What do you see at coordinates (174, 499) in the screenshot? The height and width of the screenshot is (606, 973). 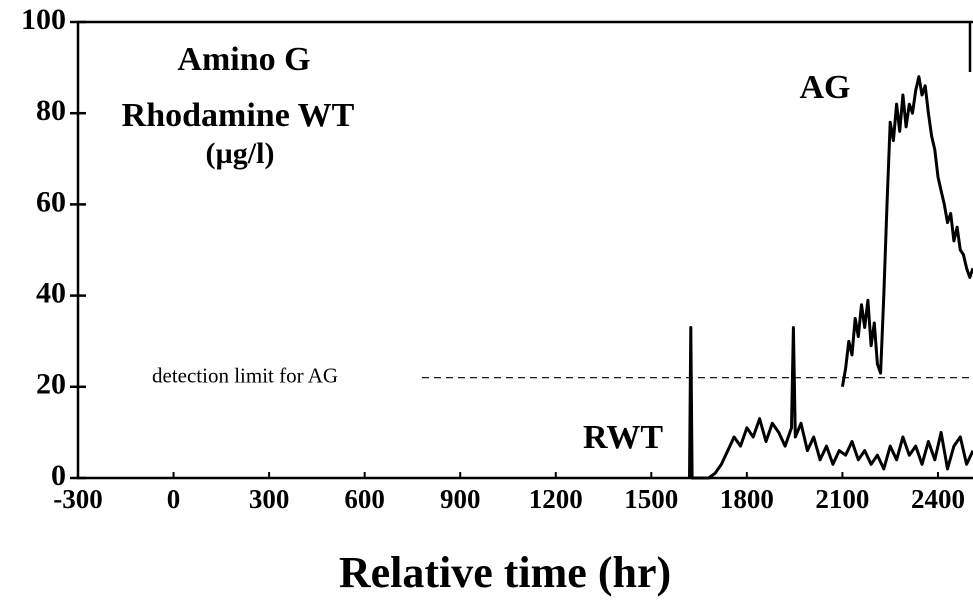 I see `x-tick-label: 0` at bounding box center [174, 499].